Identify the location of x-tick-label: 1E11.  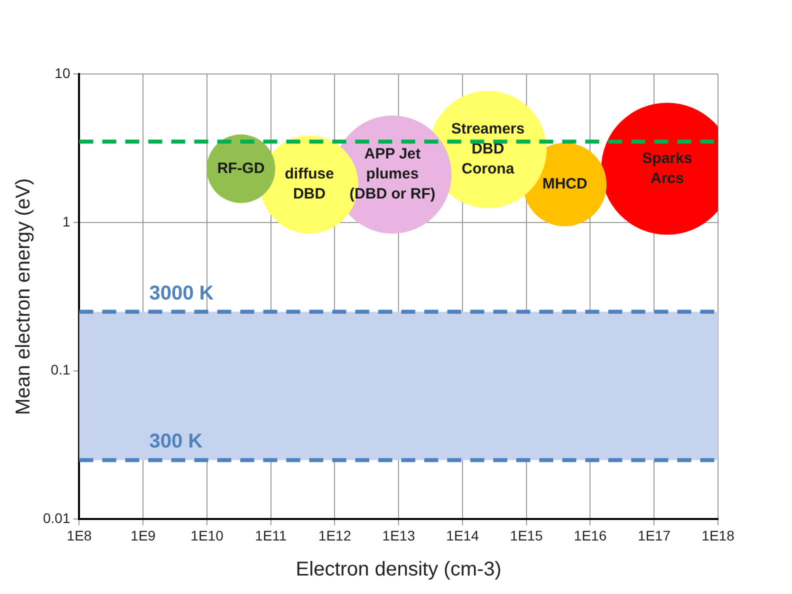
(271, 535).